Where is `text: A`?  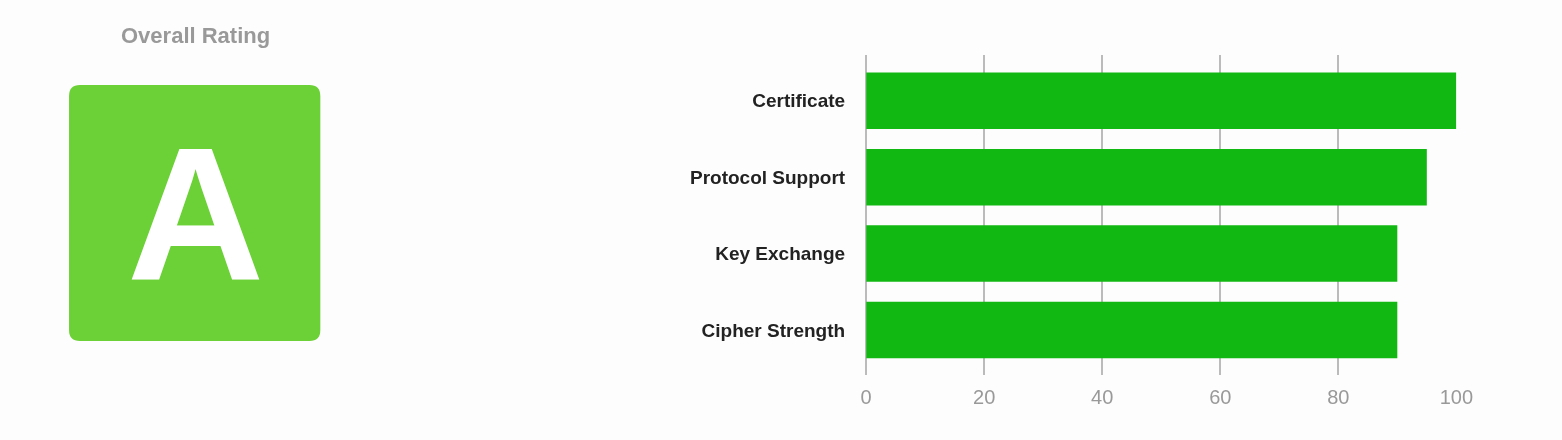
text: A is located at coordinates (196, 213).